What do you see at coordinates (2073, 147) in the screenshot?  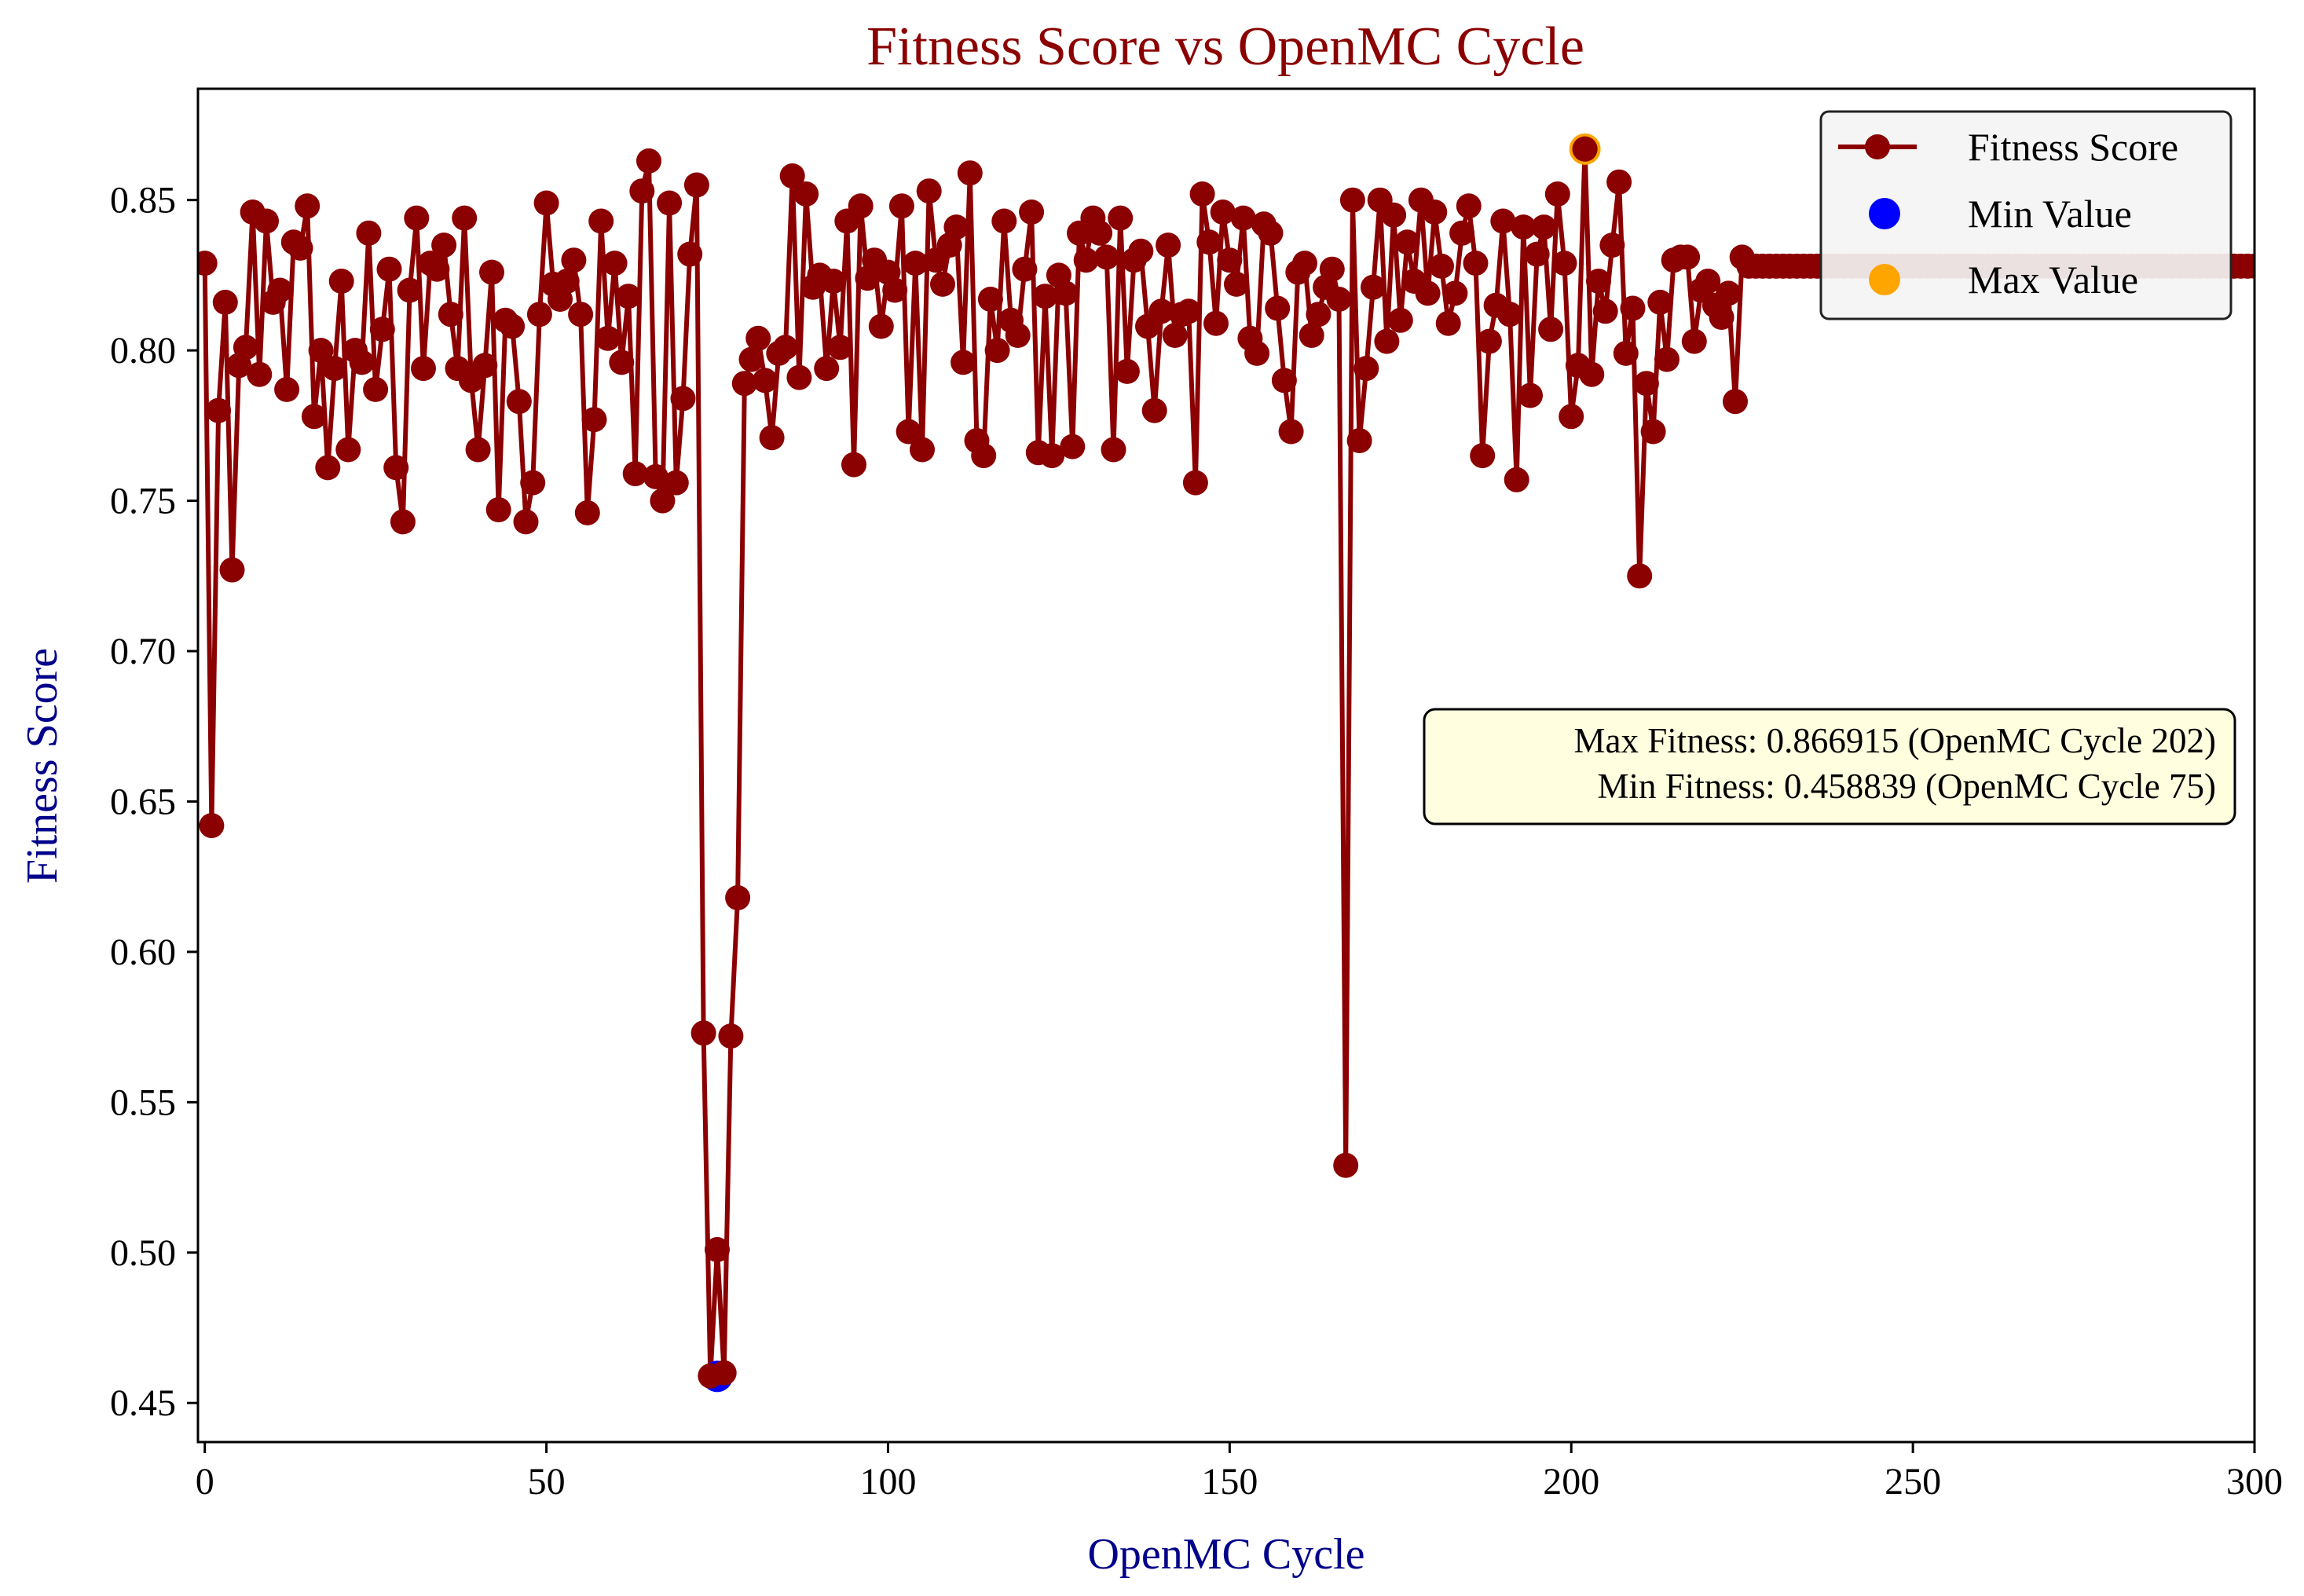 I see `legend-label-fitness: Fitness Score` at bounding box center [2073, 147].